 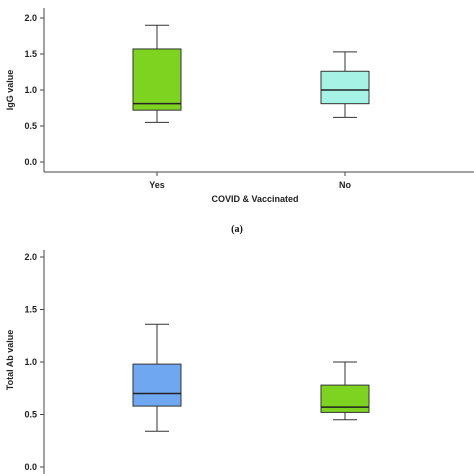 I want to click on panel-label-a: (a), so click(x=237, y=229).